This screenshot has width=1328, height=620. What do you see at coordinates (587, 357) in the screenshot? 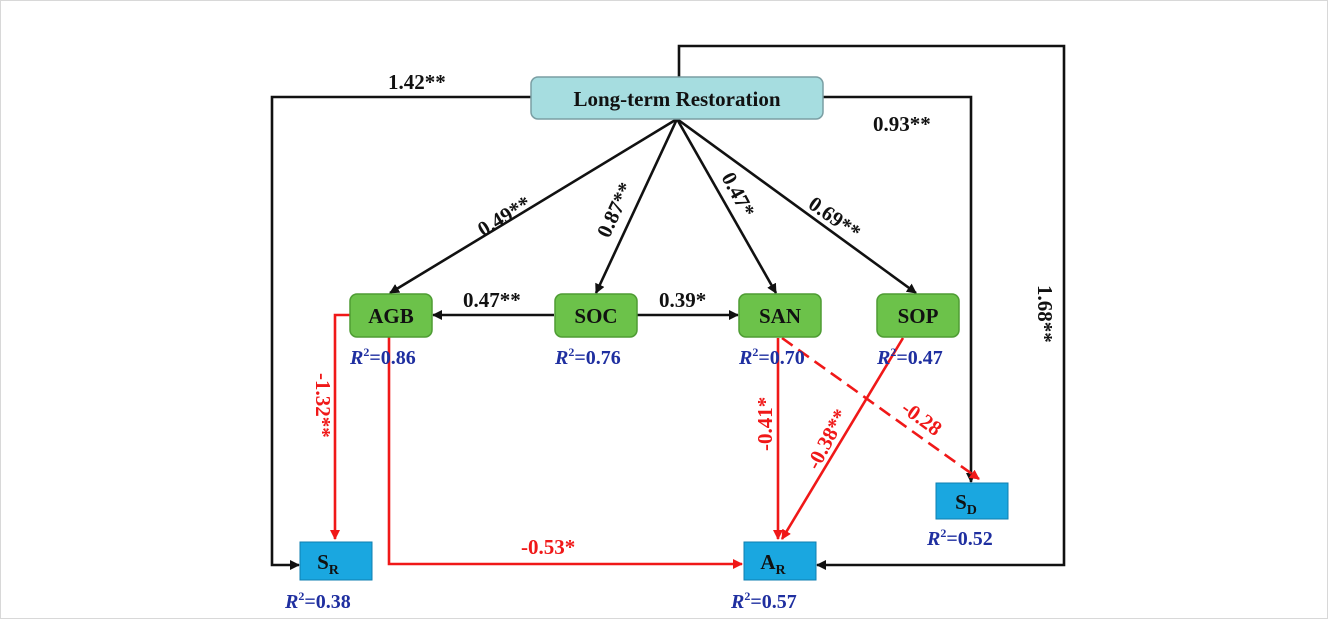
I see `r2-soc: R2=0.76` at bounding box center [587, 357].